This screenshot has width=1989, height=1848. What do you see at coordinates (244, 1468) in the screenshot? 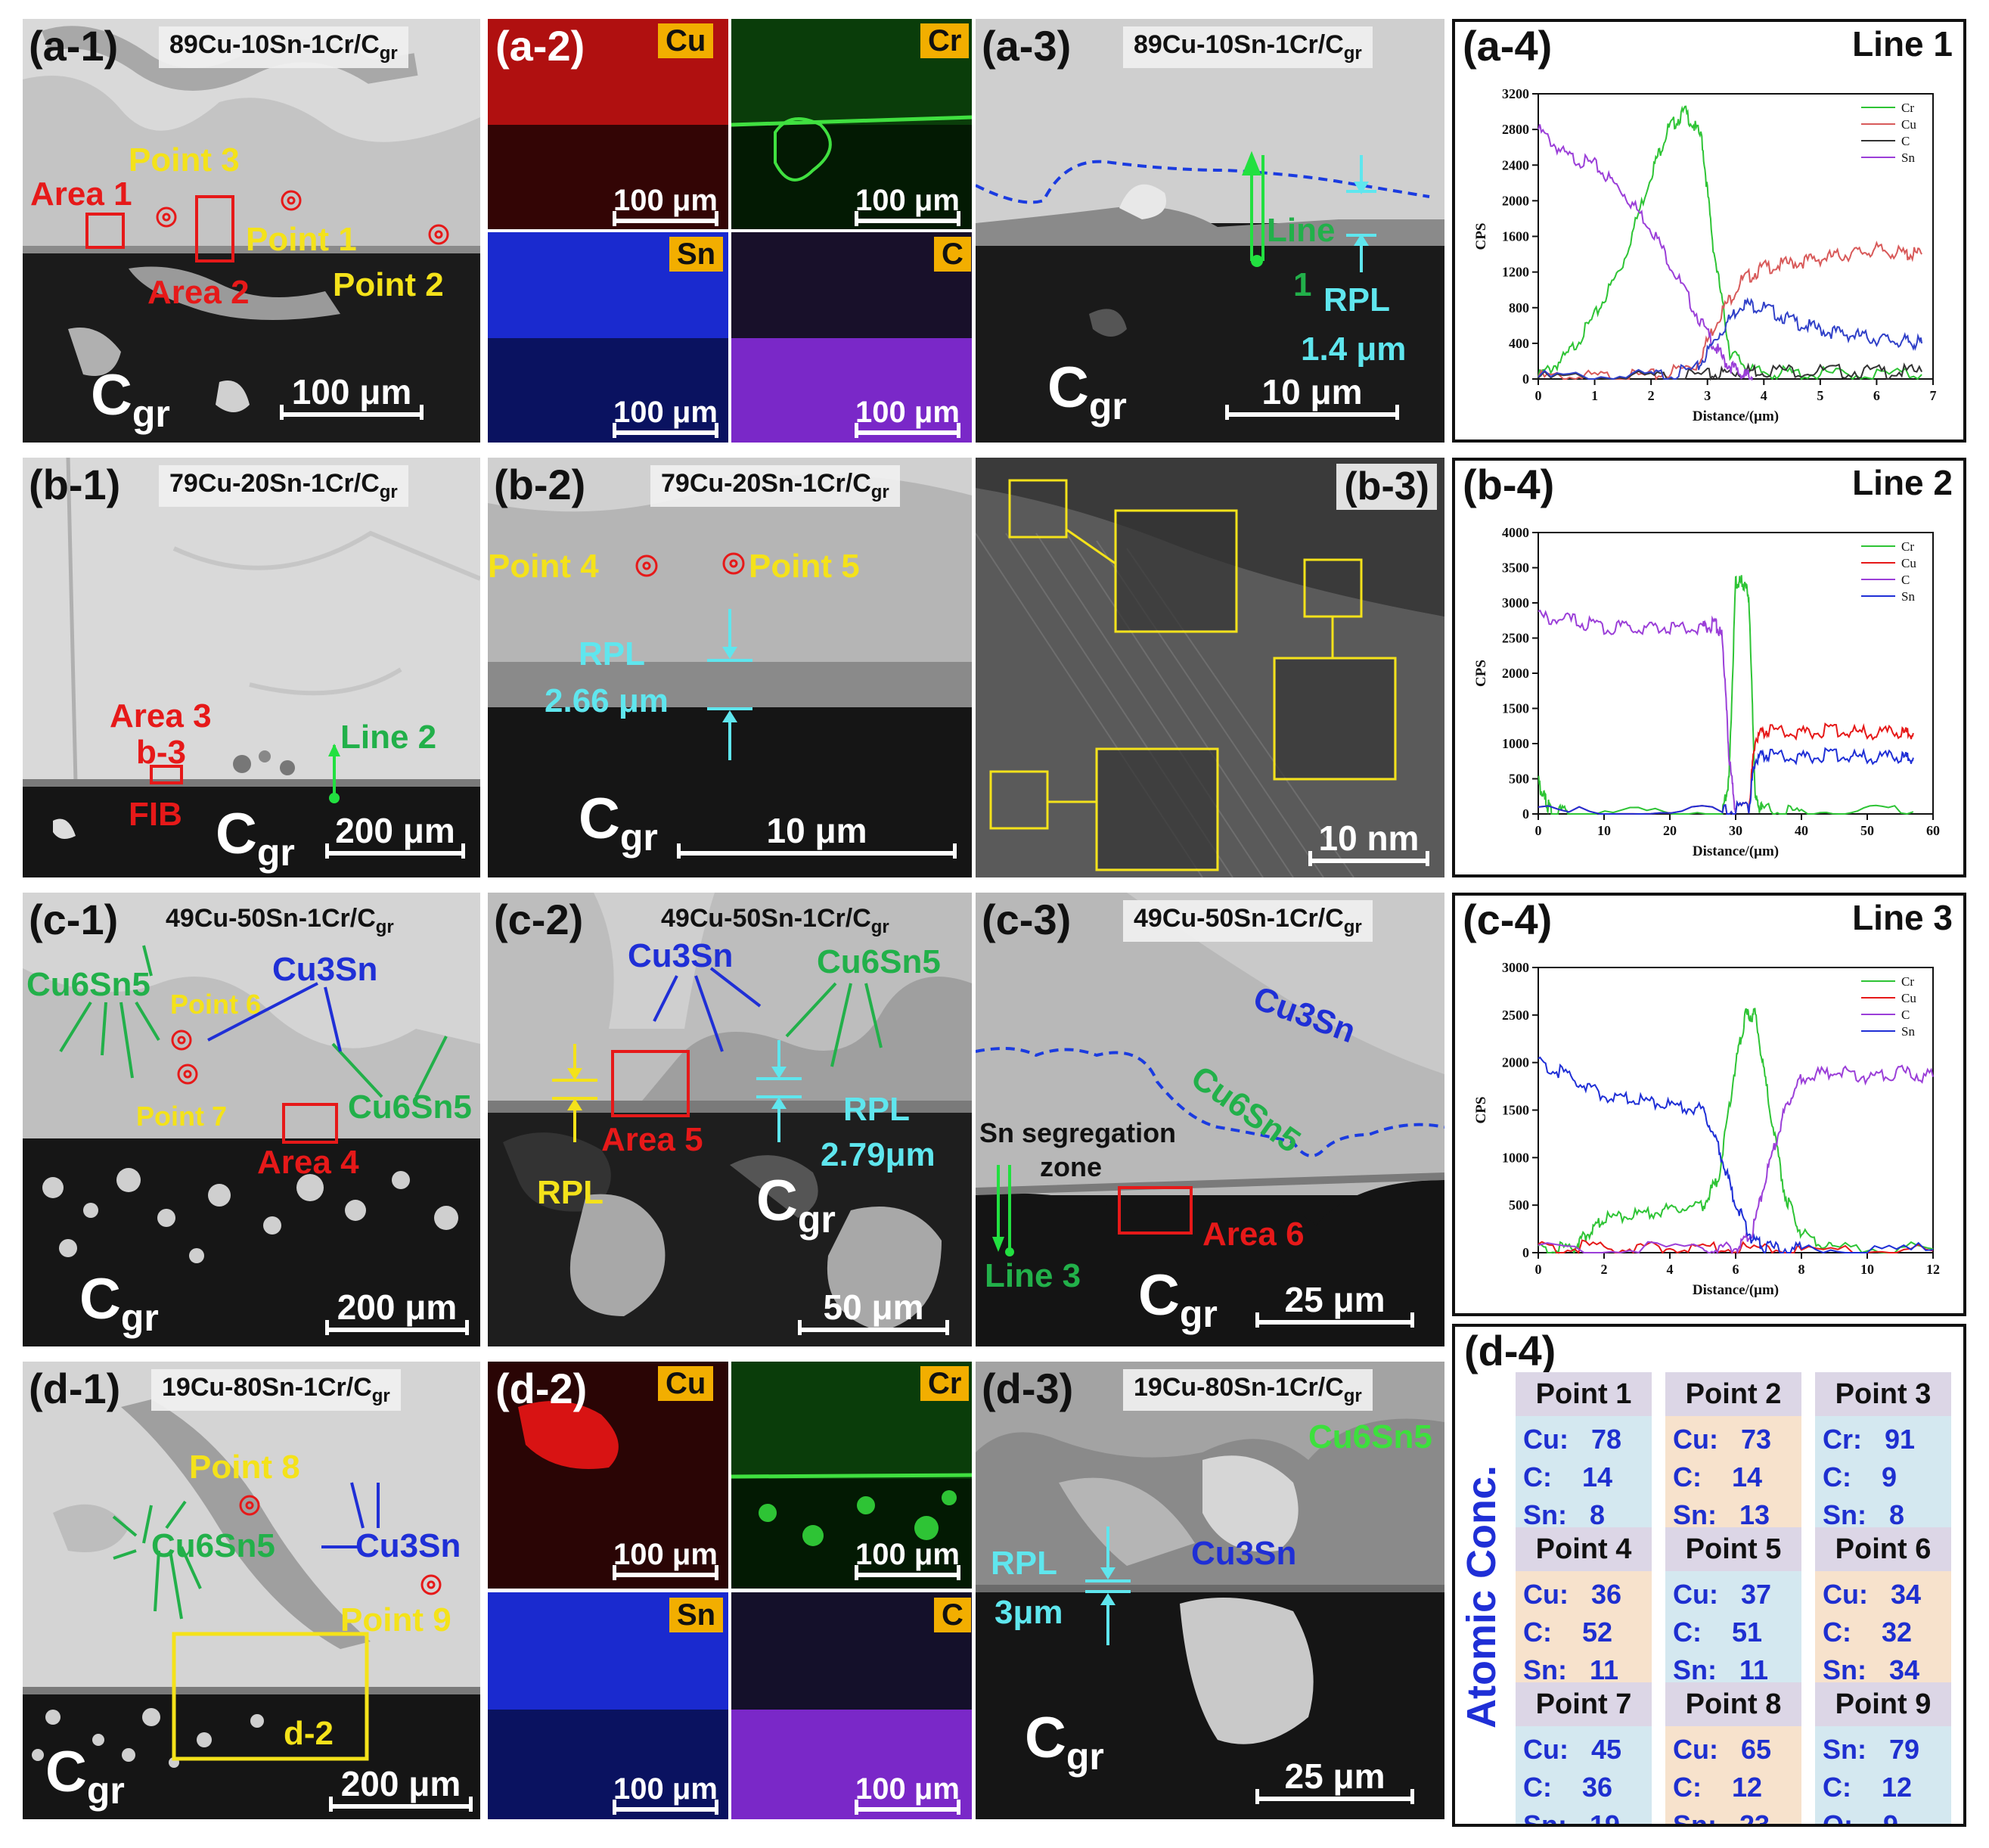
I see `point-8-label: Point 8` at bounding box center [244, 1468].